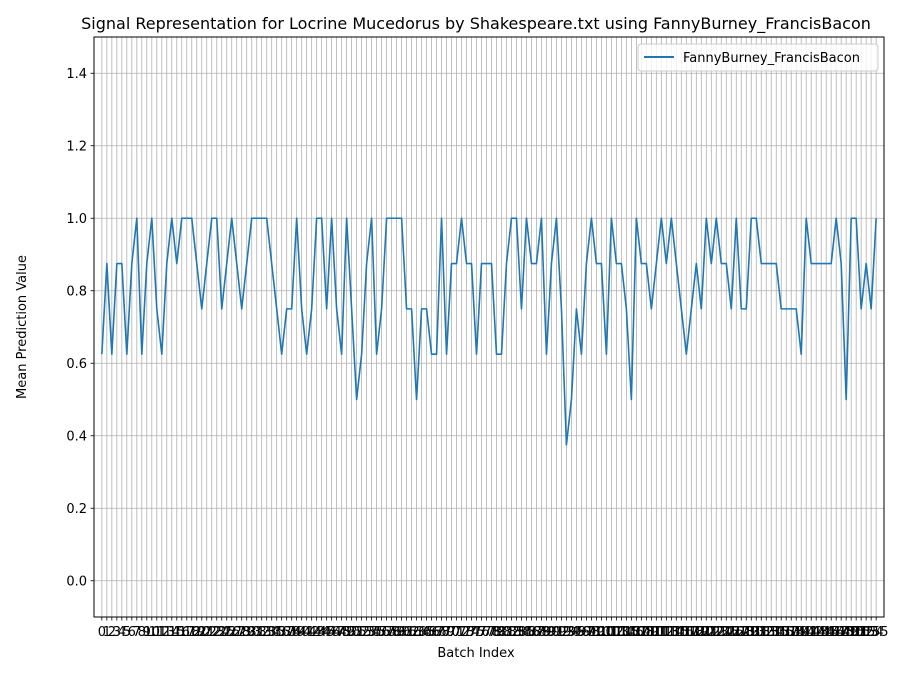  I want to click on x-tick-label: 1, so click(107, 632).